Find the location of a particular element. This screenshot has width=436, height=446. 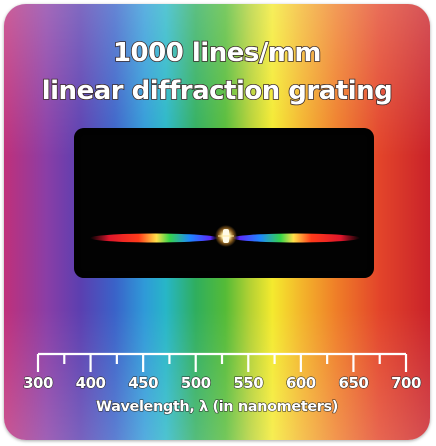

spectrum-band-left is located at coordinates (154, 238).